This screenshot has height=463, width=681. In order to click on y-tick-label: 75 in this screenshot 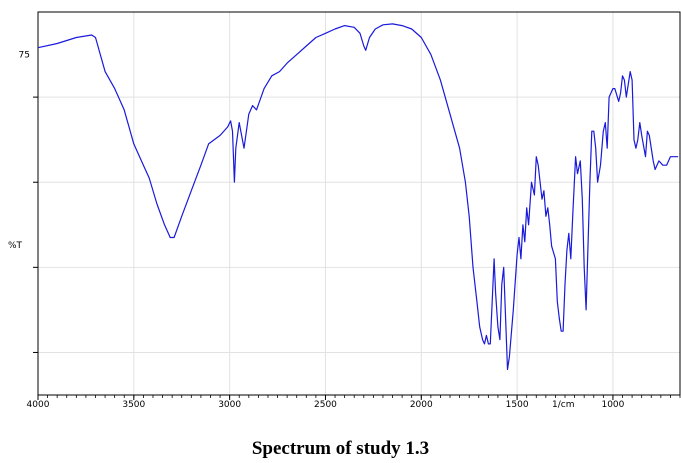, I will do `click(24, 56)`.